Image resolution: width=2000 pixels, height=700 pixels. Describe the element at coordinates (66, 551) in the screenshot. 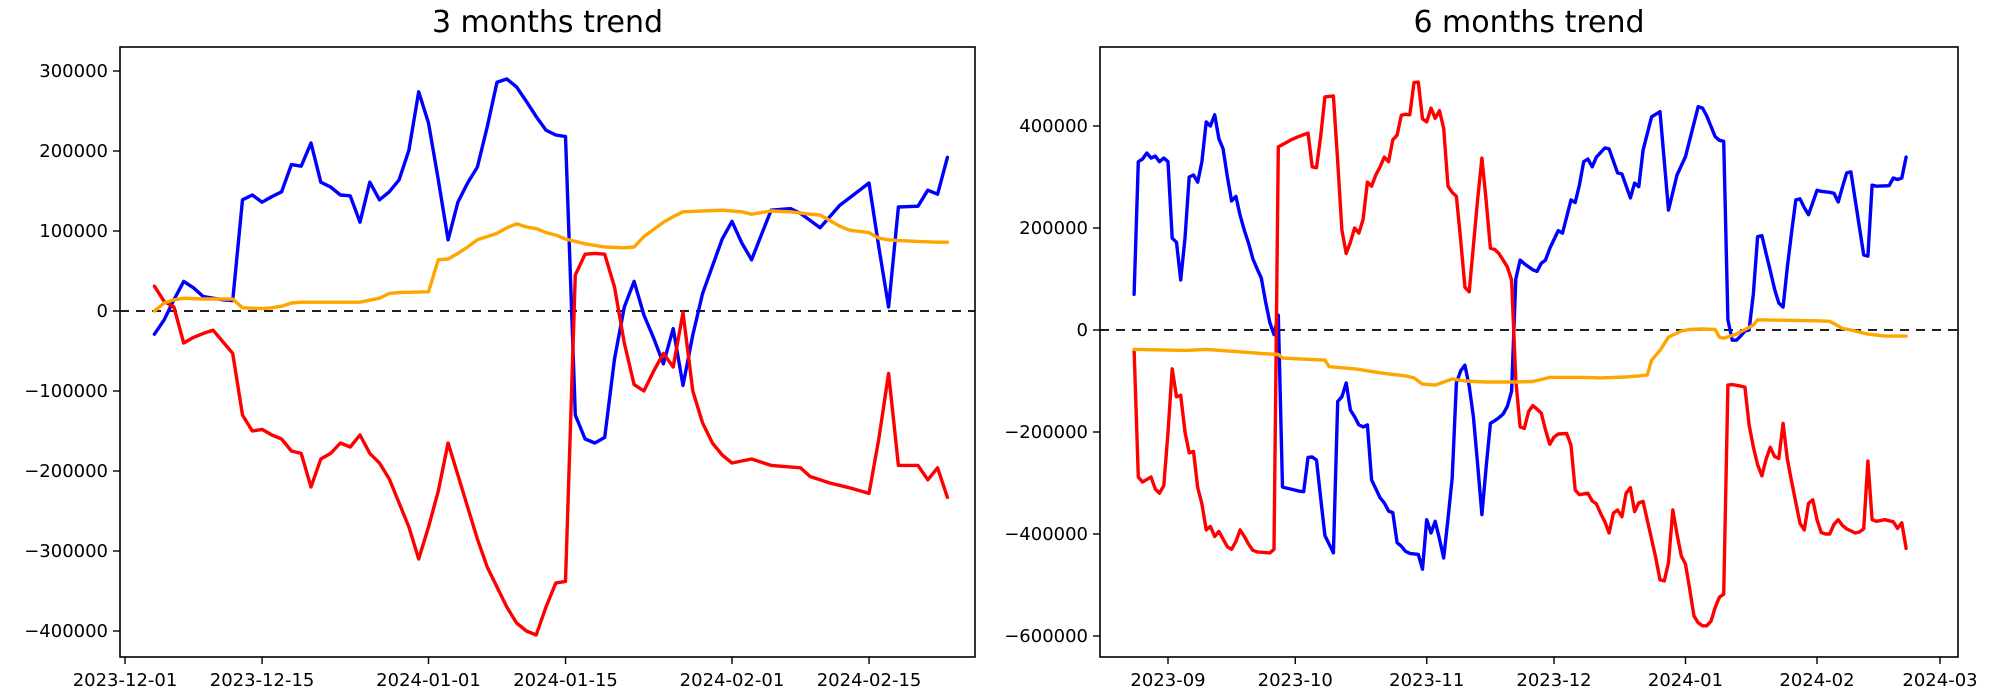

I see `y-tick-label: −300000` at that location.